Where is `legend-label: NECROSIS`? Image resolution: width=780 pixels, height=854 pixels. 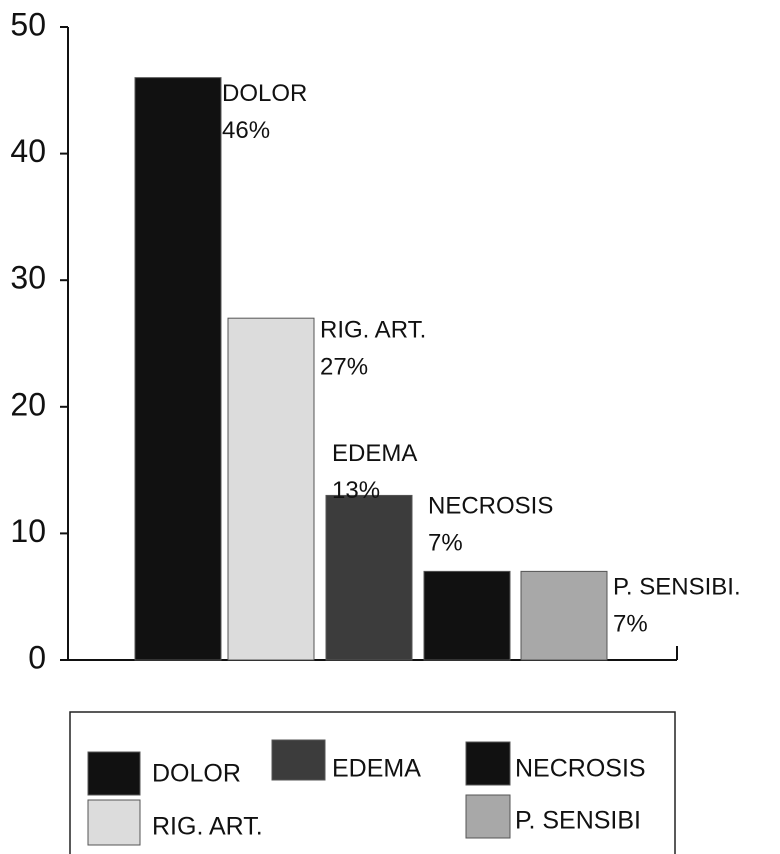
legend-label: NECROSIS is located at coordinates (580, 769).